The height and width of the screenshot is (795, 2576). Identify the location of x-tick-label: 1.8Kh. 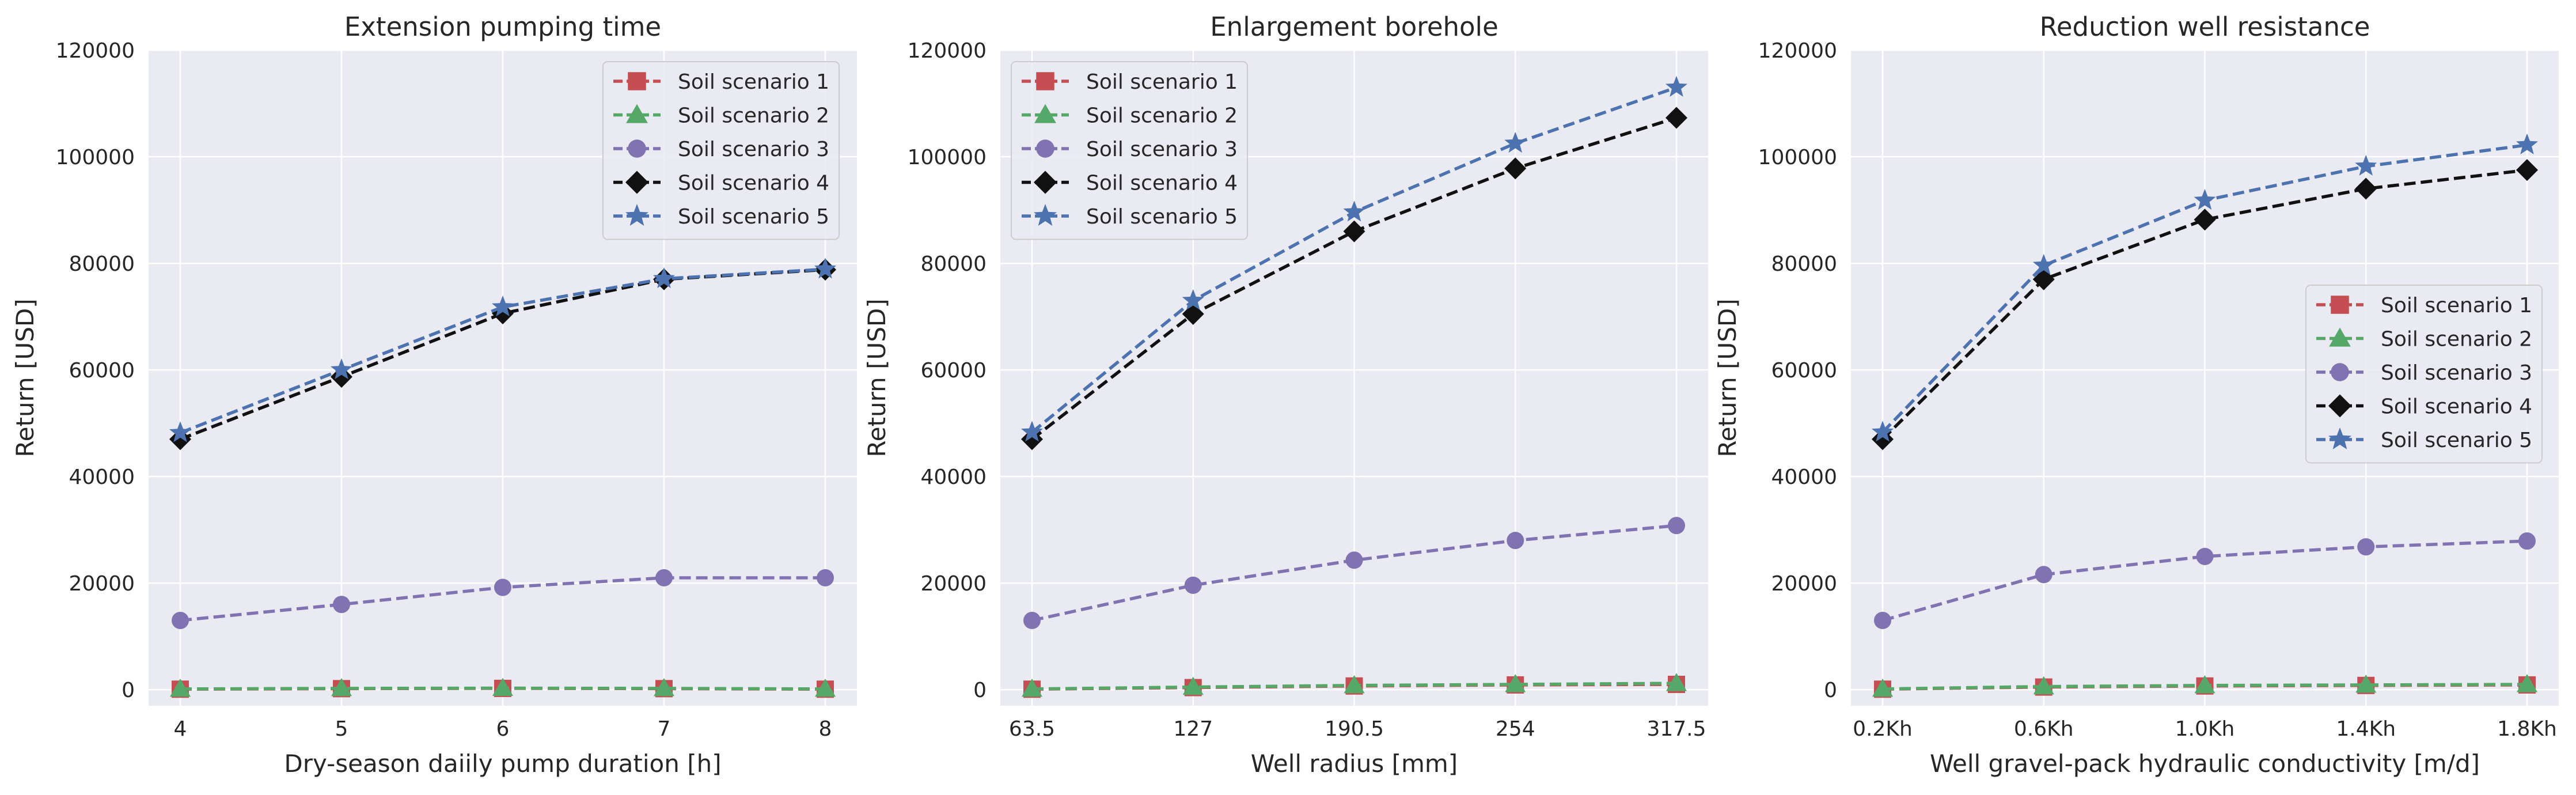
(2527, 729).